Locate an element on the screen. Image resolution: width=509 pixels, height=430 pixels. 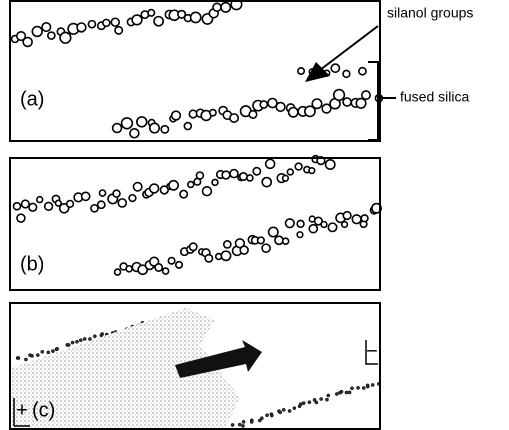
electrode-left is located at coordinates (21, 412).